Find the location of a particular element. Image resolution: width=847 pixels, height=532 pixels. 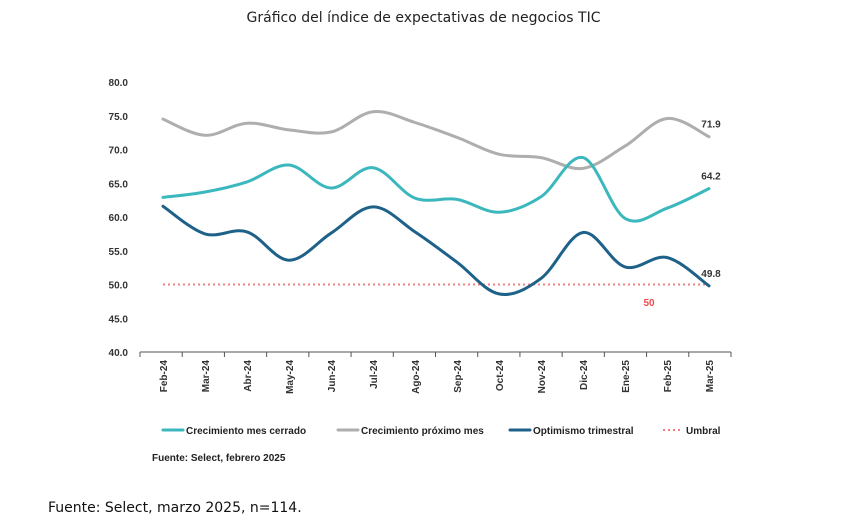

series-line-crecimiento-mes-cerrado is located at coordinates (436, 189).